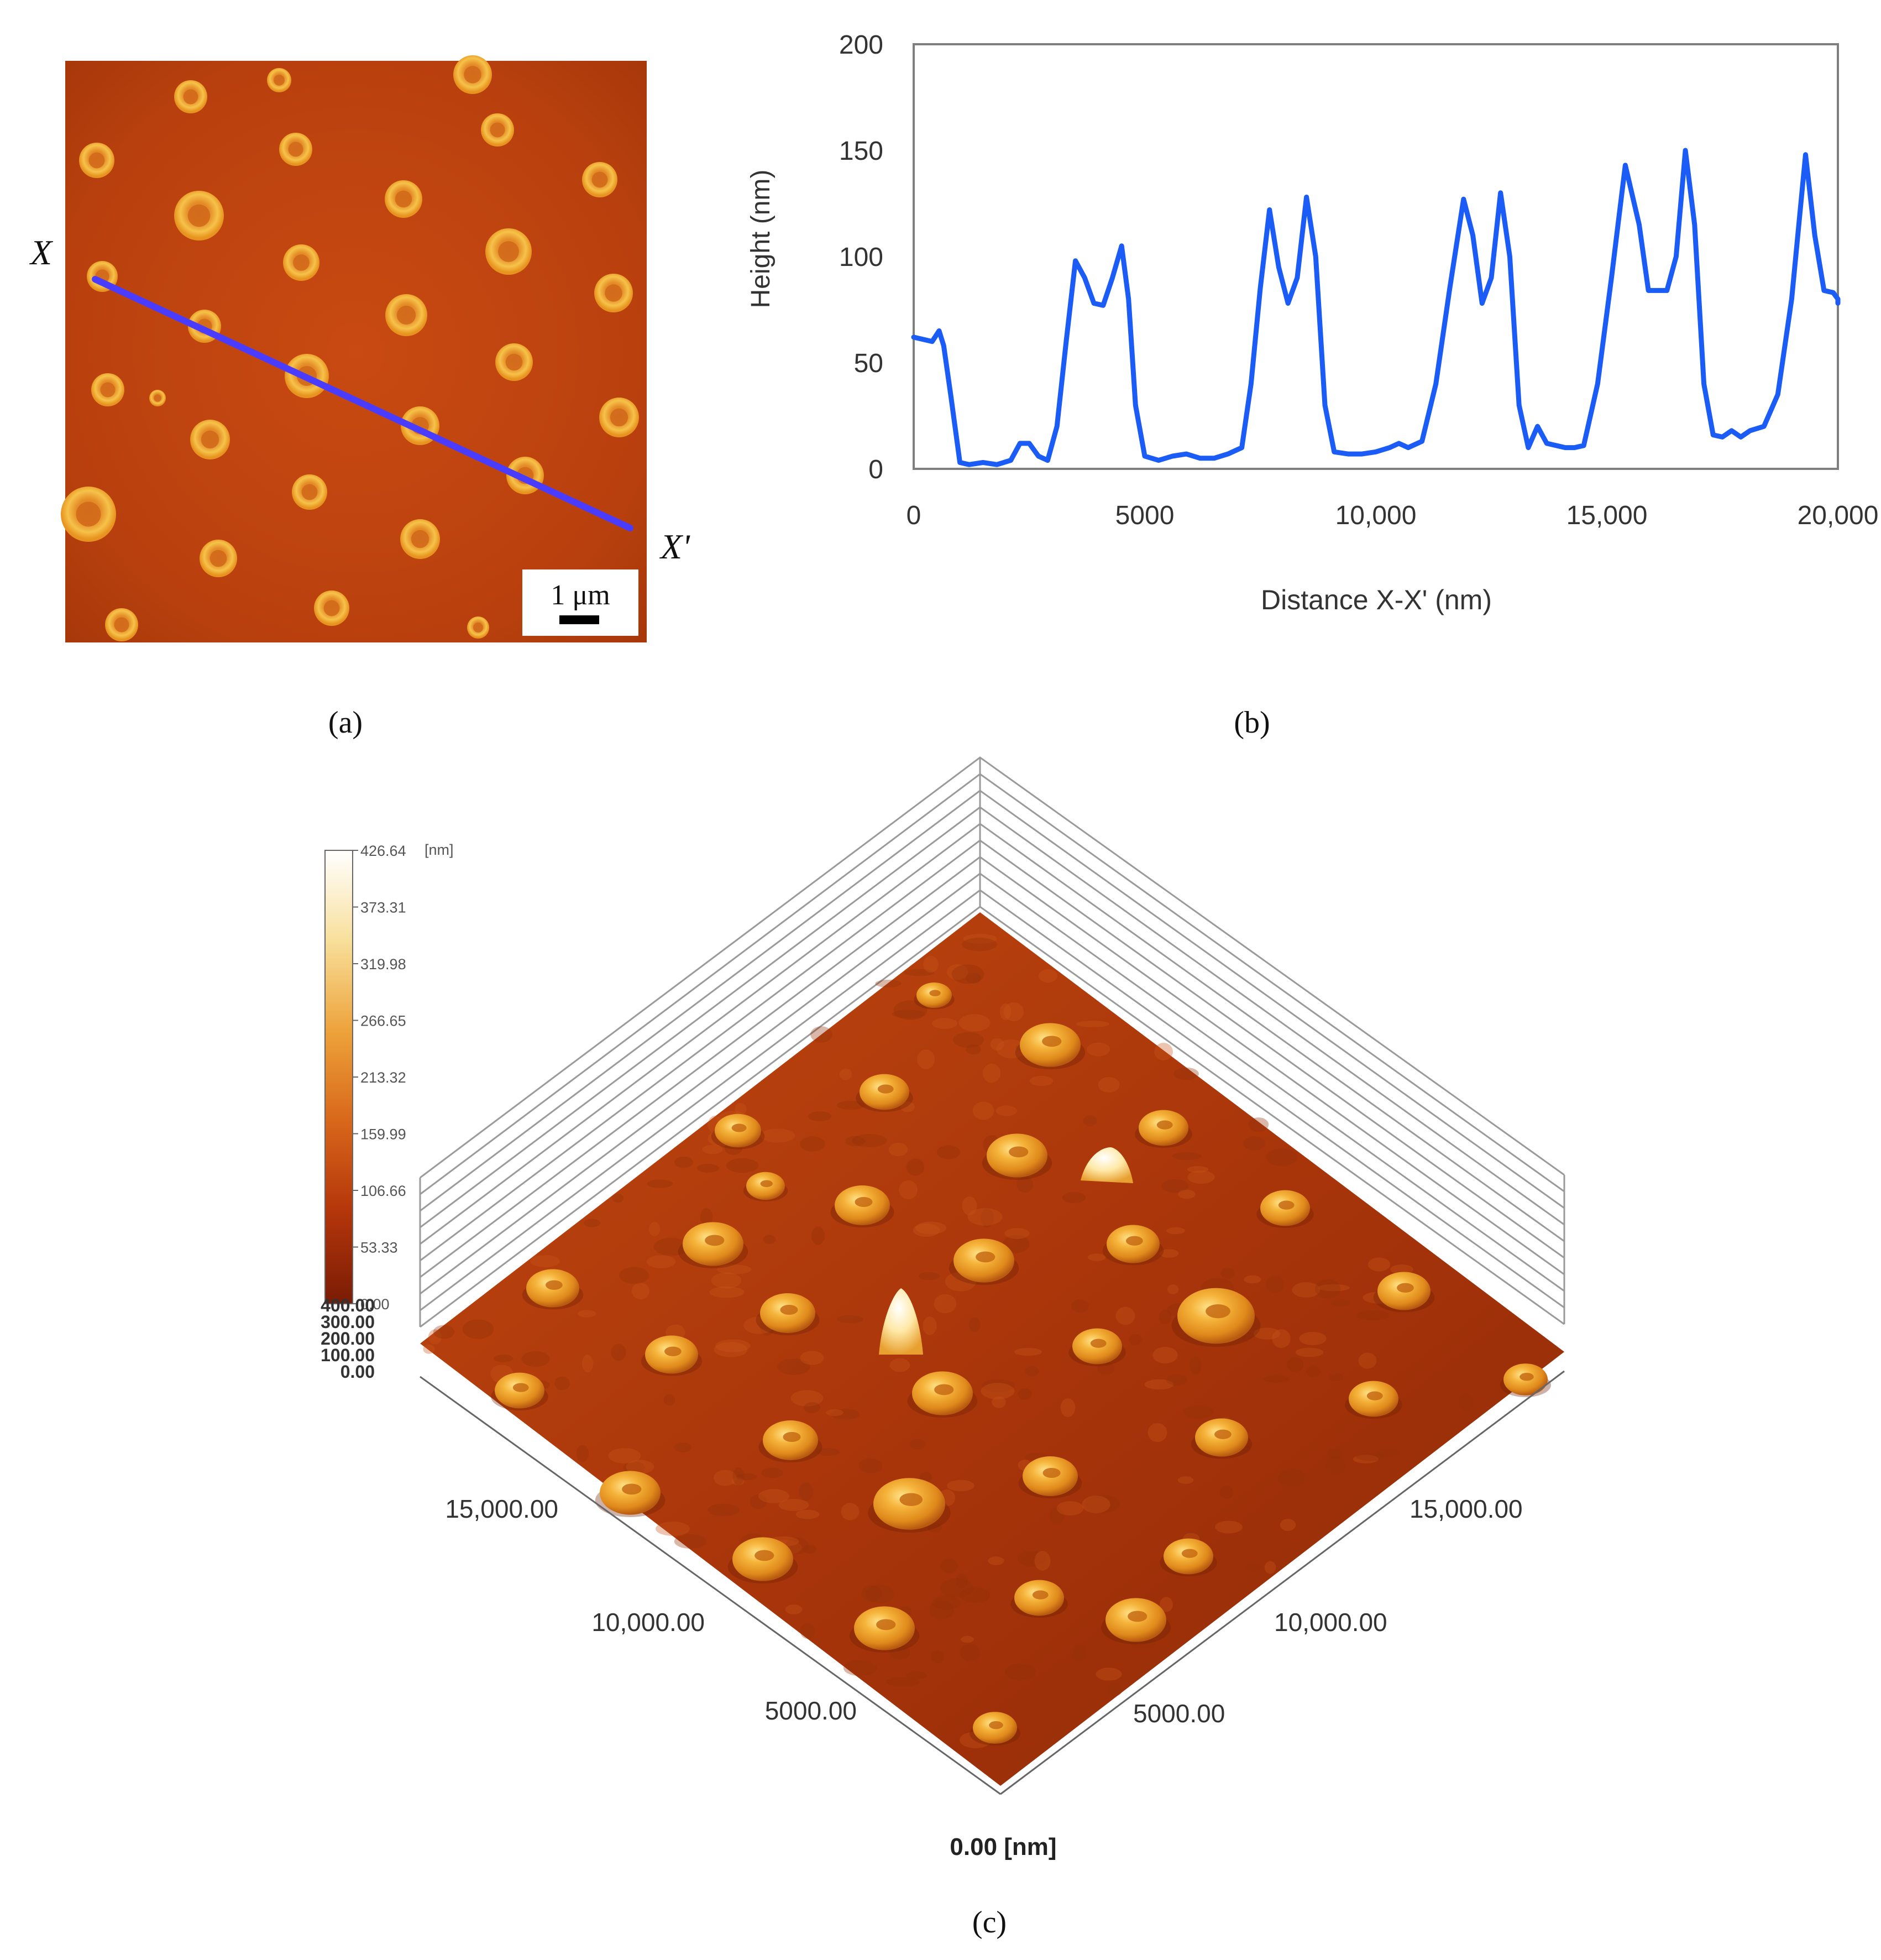 The width and height of the screenshot is (1881, 1960). I want to click on marker-end-label: X', so click(674, 546).